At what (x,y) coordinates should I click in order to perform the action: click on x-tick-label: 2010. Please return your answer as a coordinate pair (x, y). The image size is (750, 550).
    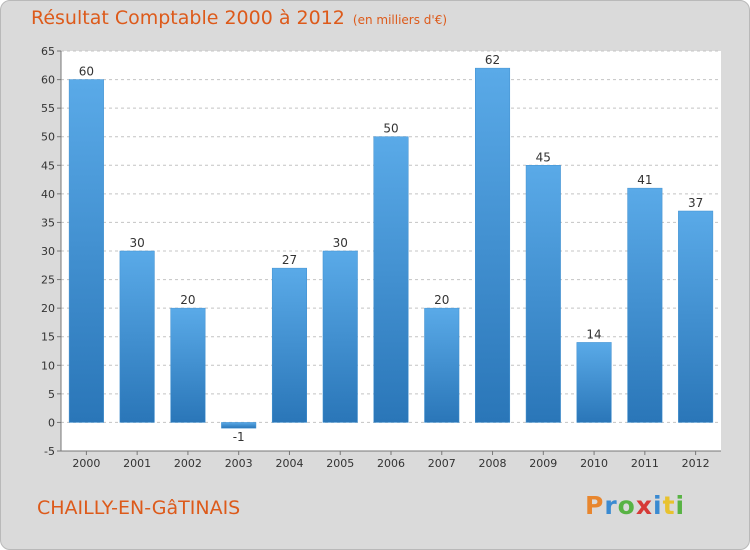
    Looking at the image, I should click on (594, 463).